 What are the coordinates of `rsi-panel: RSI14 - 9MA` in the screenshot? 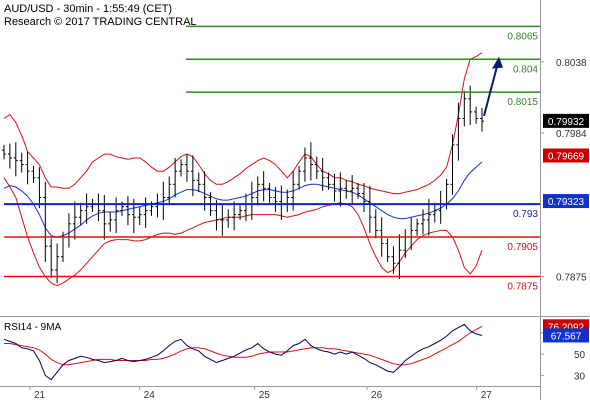 It's located at (243, 351).